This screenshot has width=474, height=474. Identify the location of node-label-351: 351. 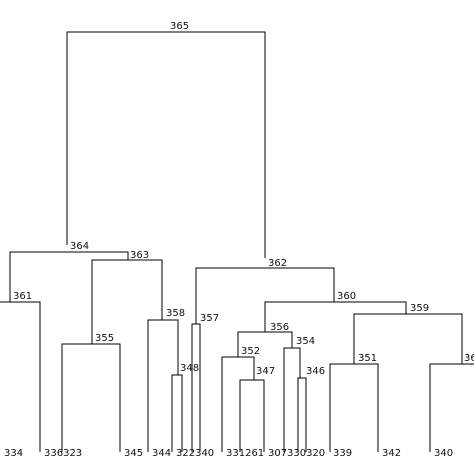
(367, 358).